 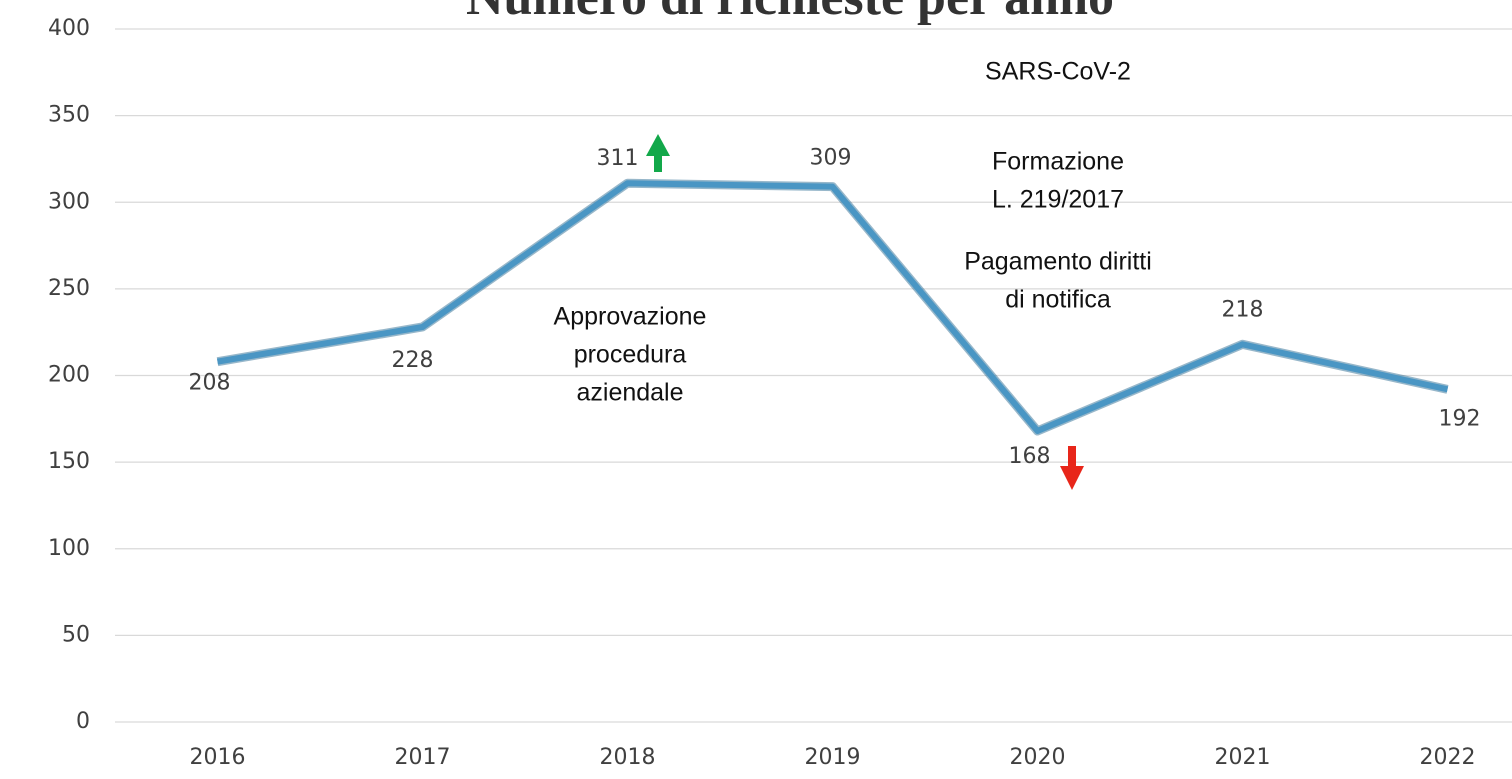 I want to click on x-tick-label: 2020, so click(x=1038, y=757).